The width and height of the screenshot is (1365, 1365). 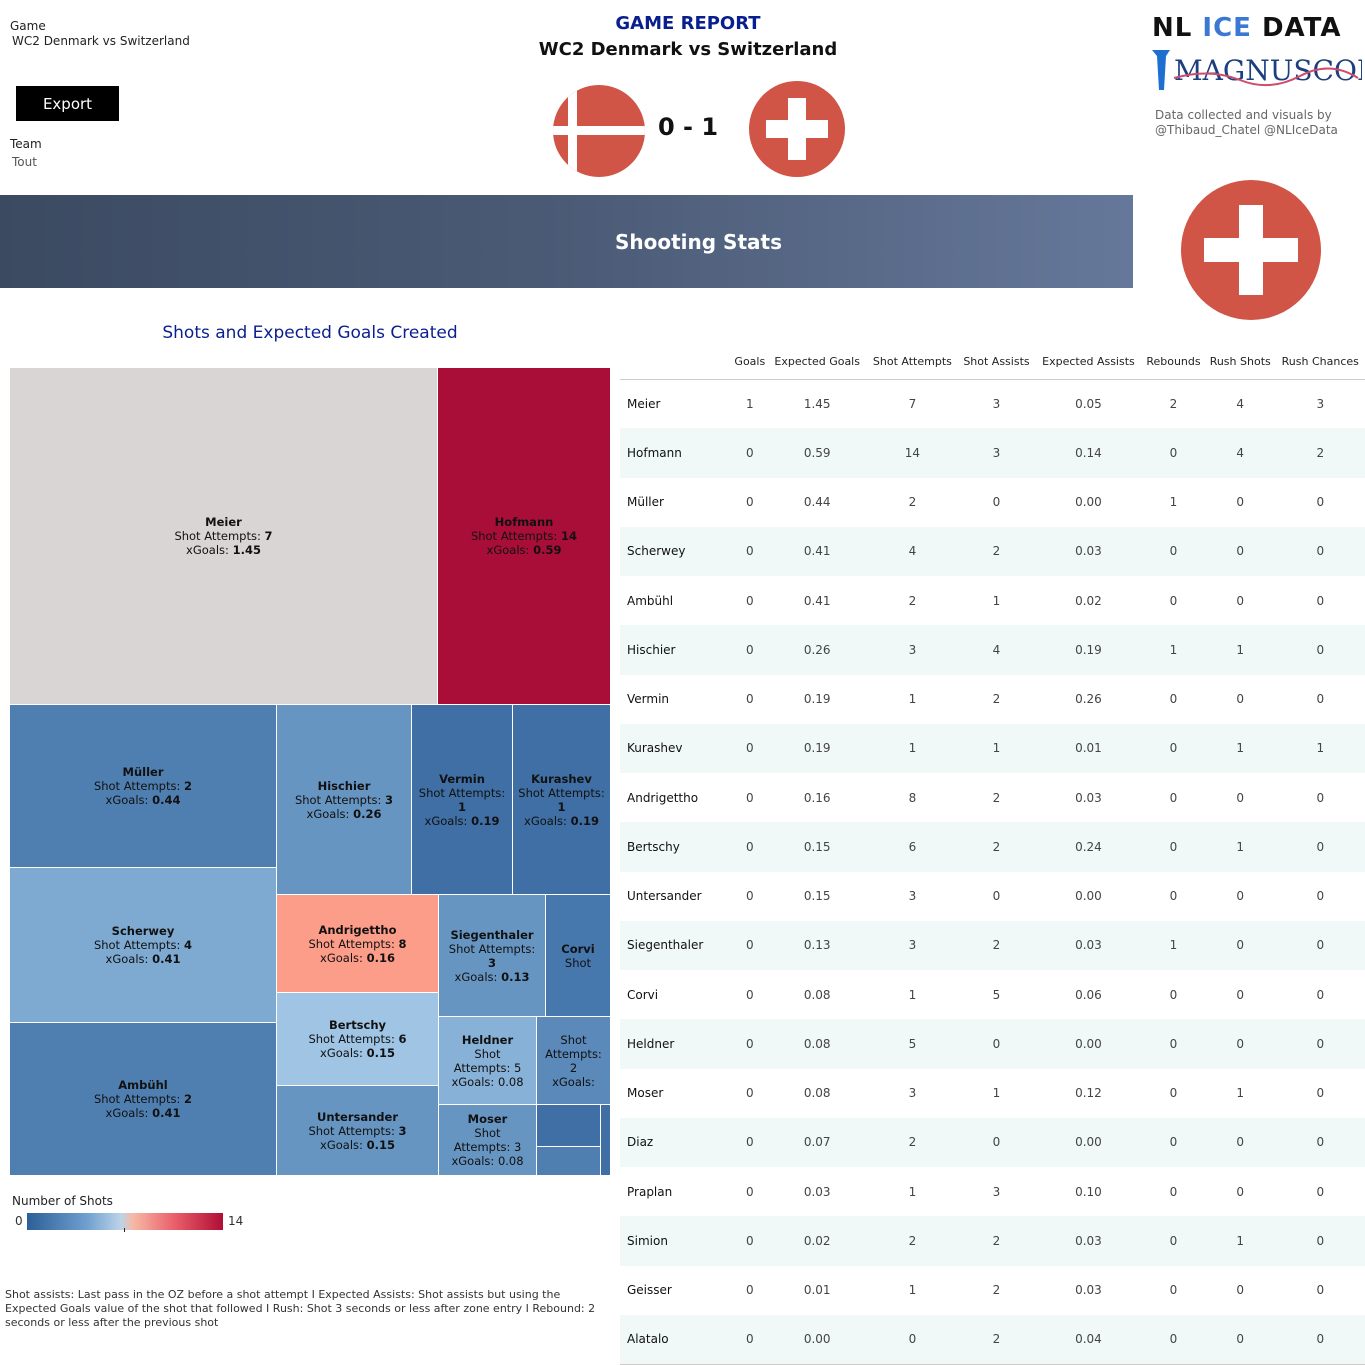 What do you see at coordinates (143, 786) in the screenshot?
I see `treemap-tile: Müller Shot Attempts: 2 xGoals: 0.44` at bounding box center [143, 786].